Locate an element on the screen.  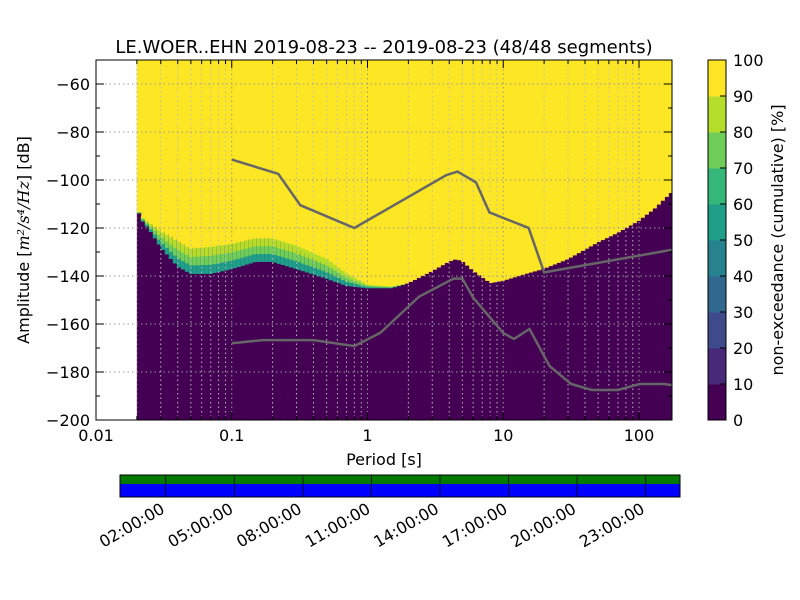
colorbar-tick-label: 60 is located at coordinates (743, 204).